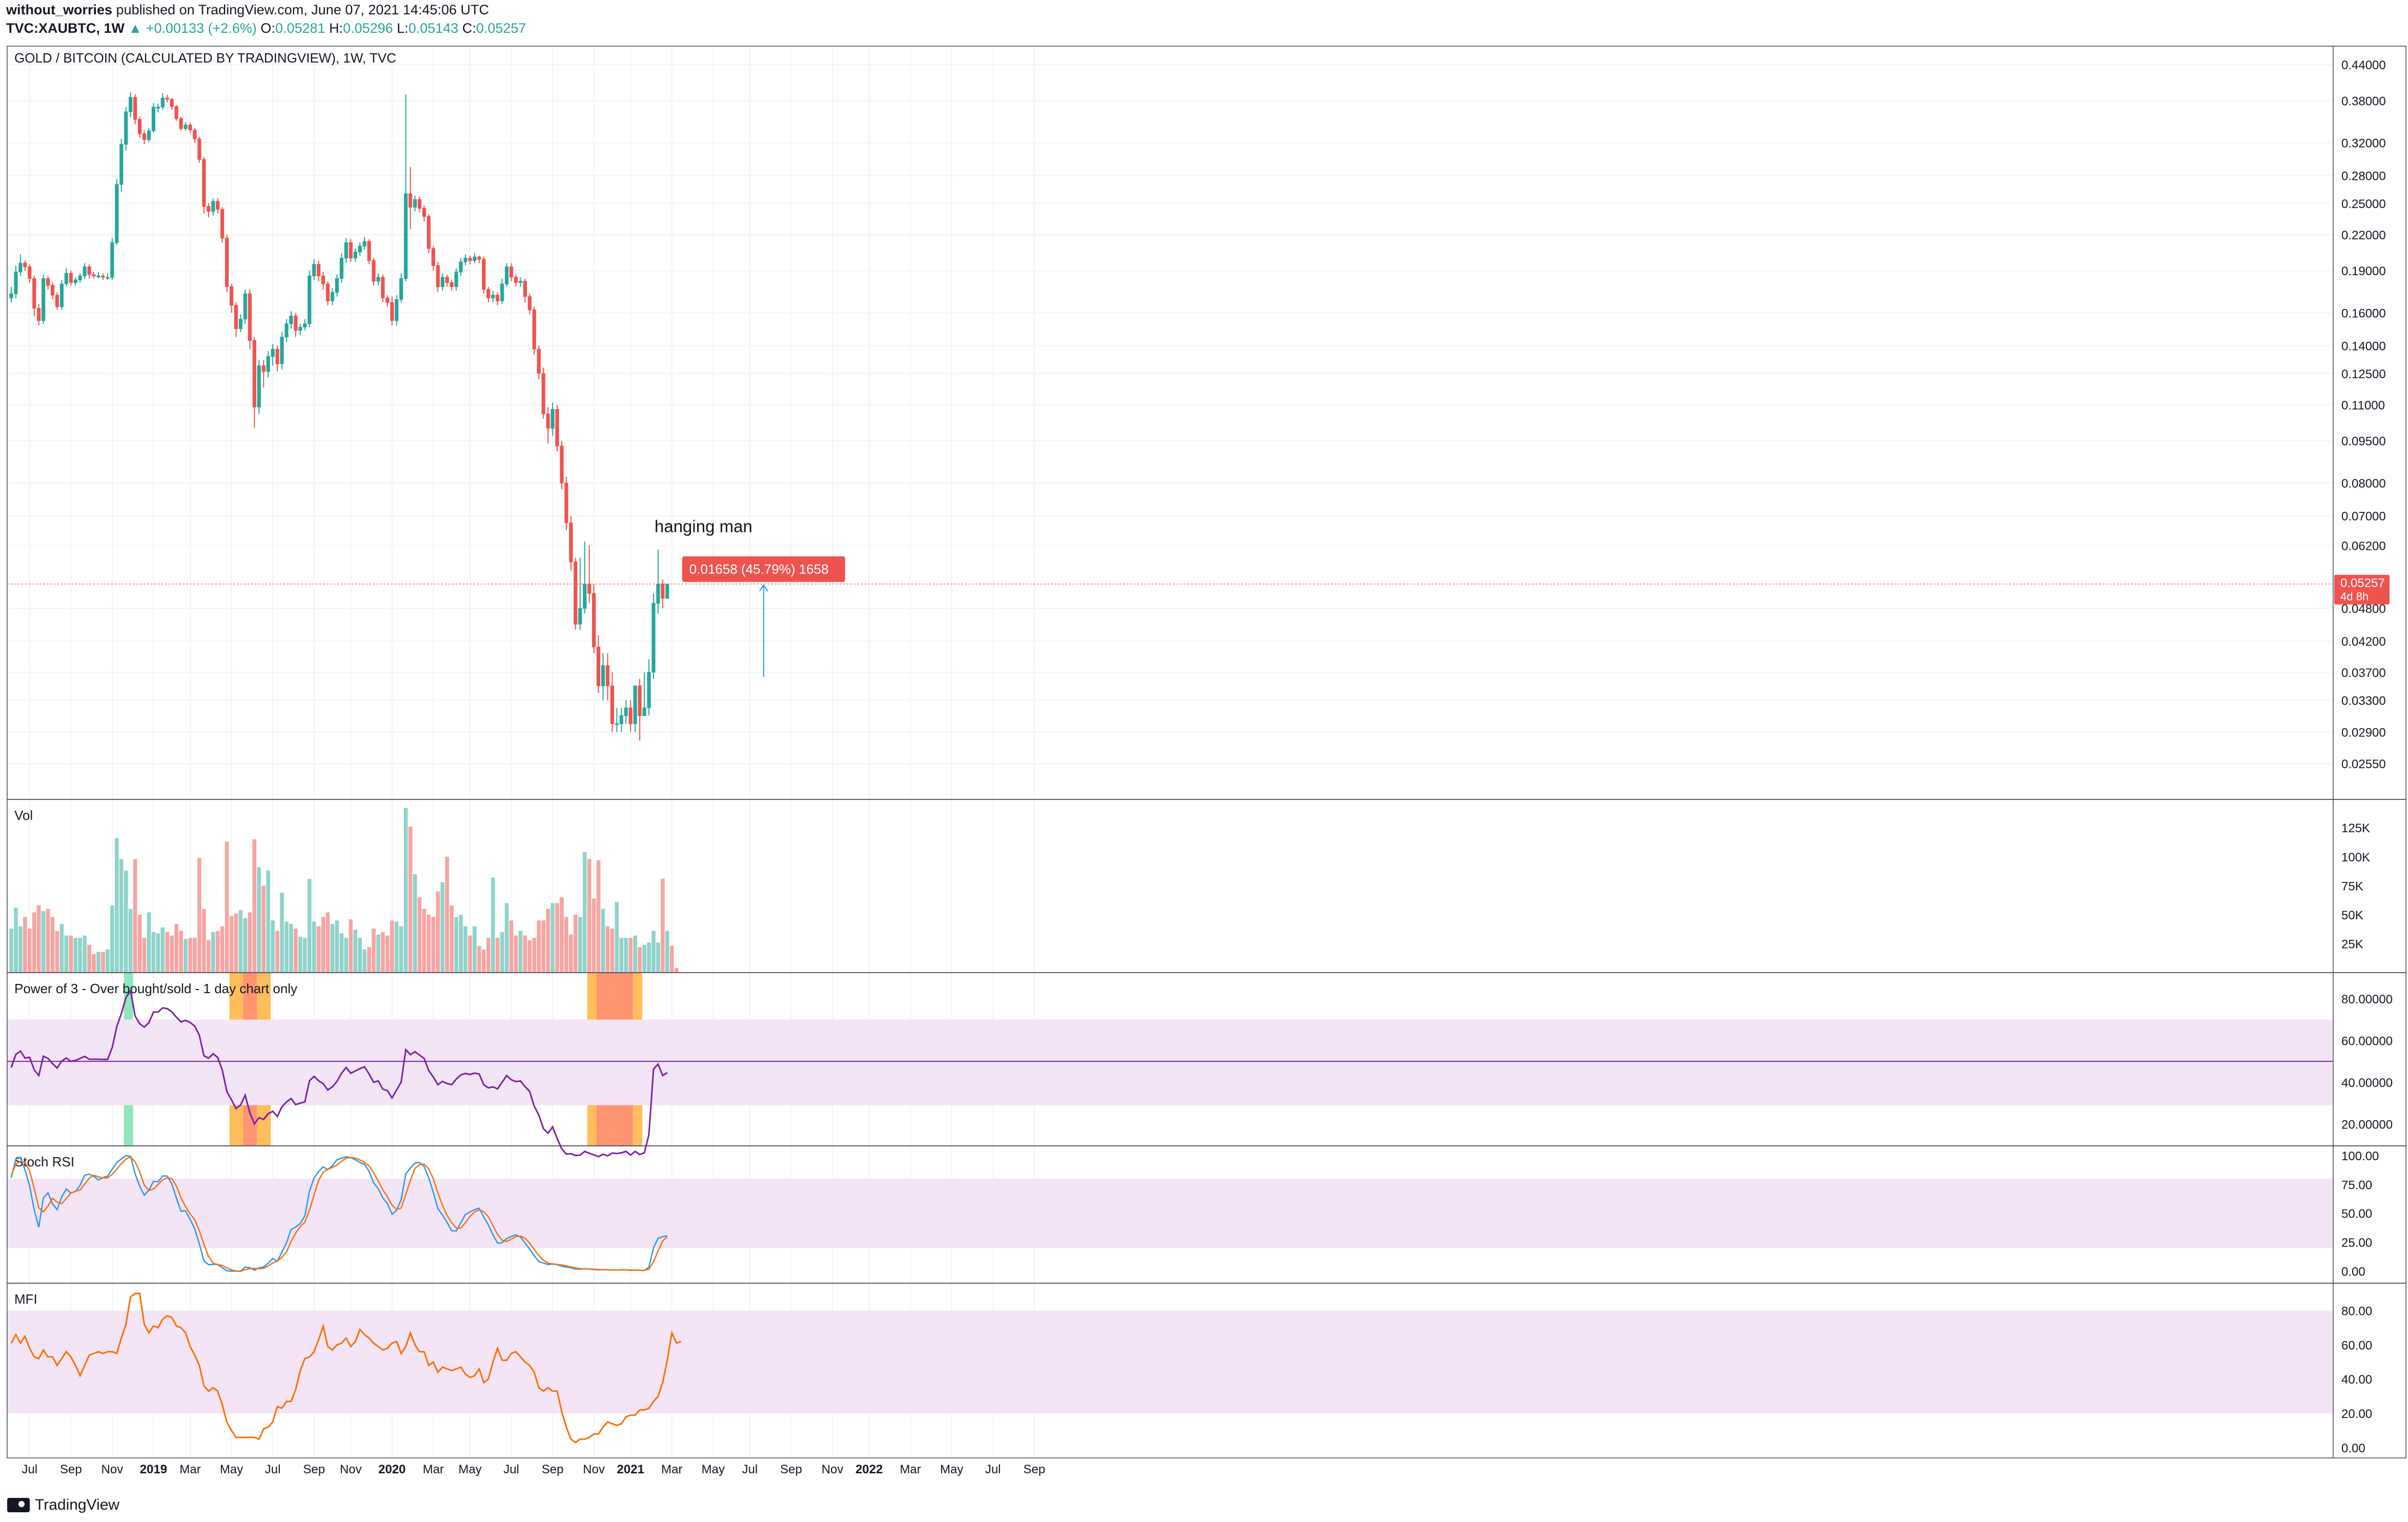 This screenshot has height=1522, width=2408. I want to click on mfi-pane: MFI, so click(346, 1367).